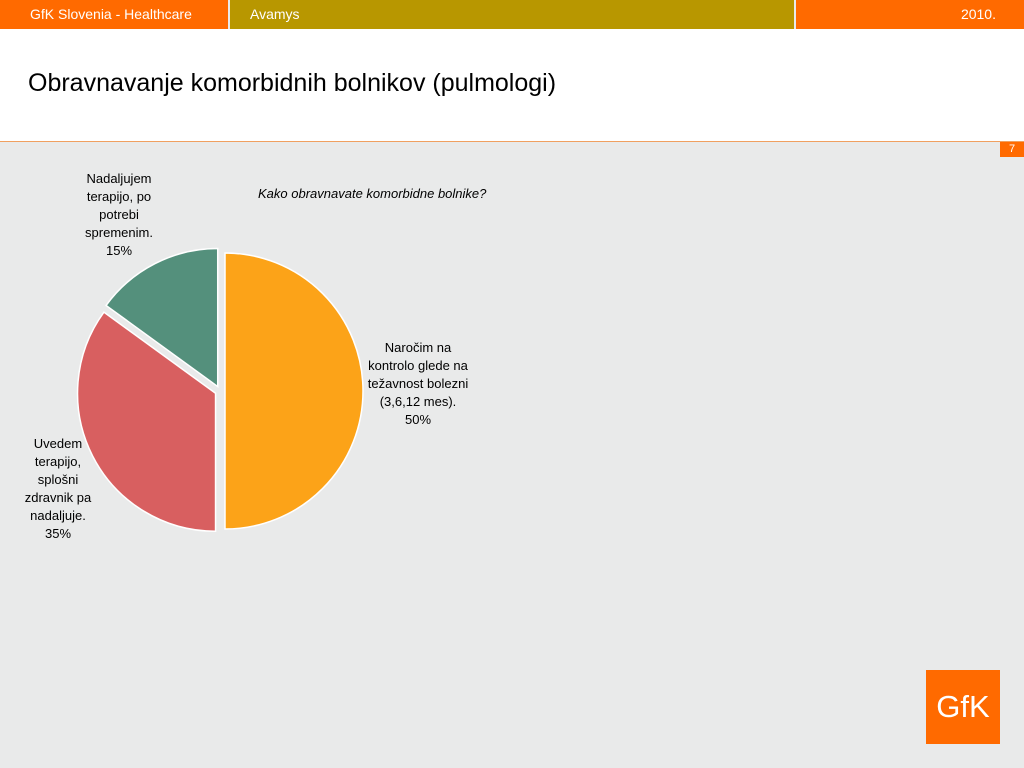  Describe the element at coordinates (1012, 149) in the screenshot. I see `page-number: 7` at that location.